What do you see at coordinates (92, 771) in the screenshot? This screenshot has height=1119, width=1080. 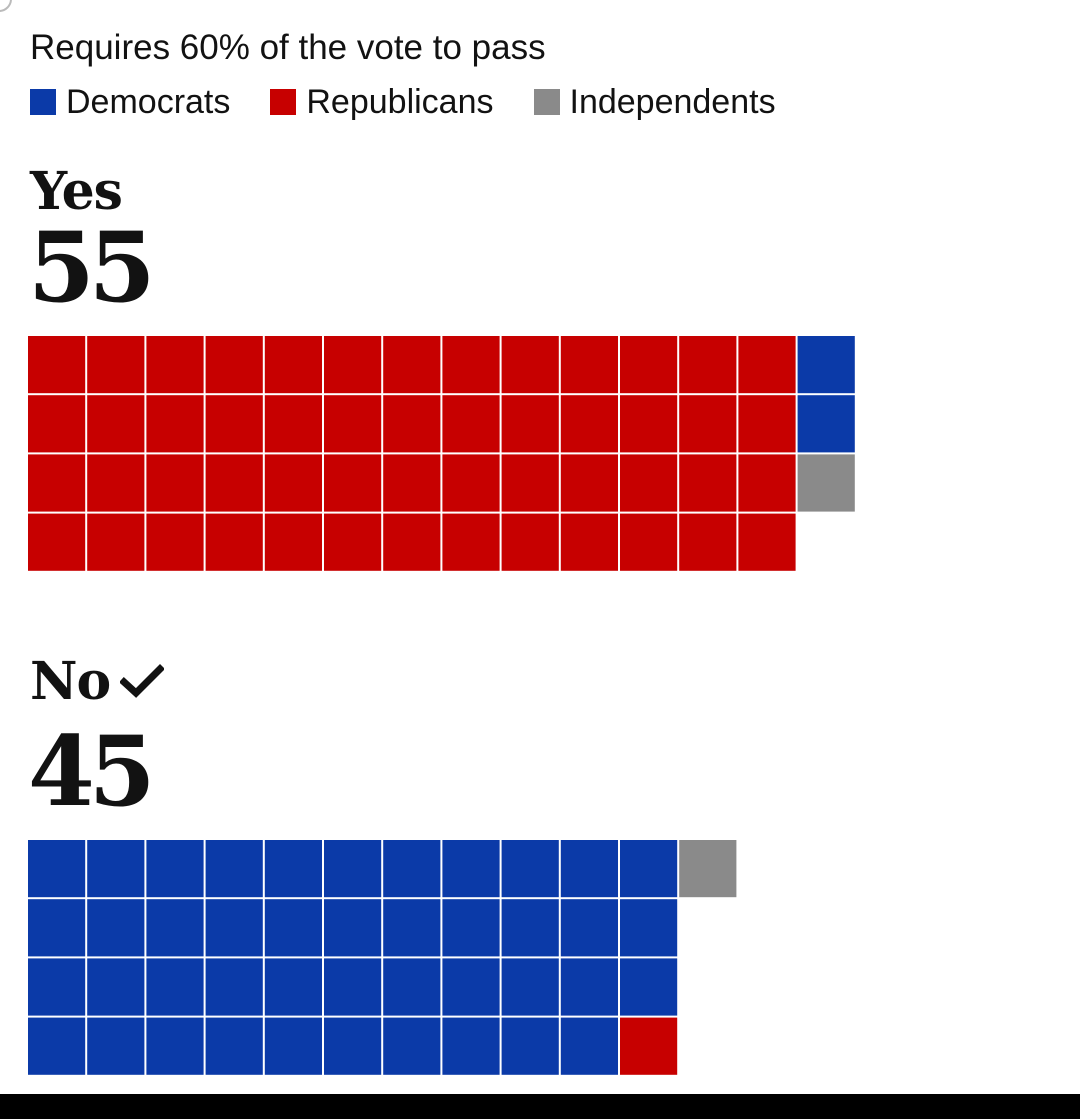 I see `no-count: 45` at bounding box center [92, 771].